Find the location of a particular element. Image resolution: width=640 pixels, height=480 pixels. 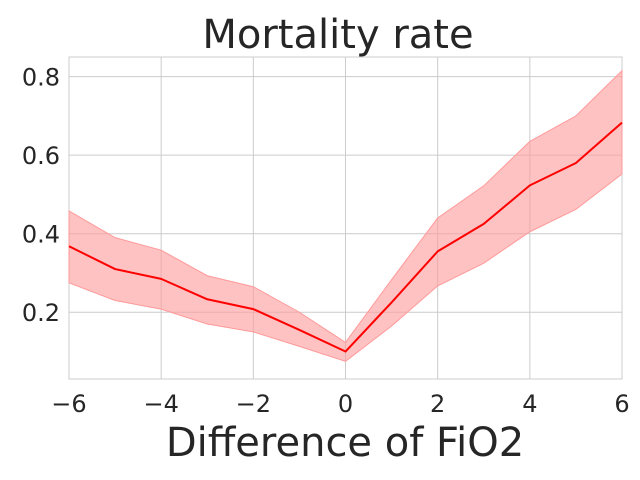

x-tick-label: −4 is located at coordinates (160, 404).